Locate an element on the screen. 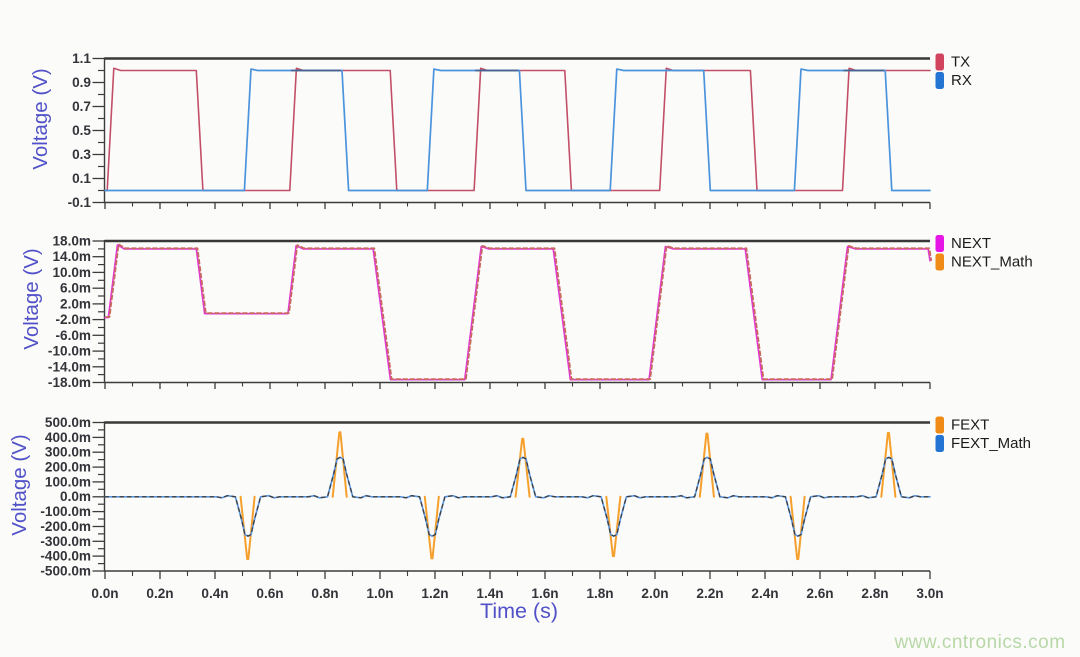  svg-text: 200.0m is located at coordinates (68, 467).